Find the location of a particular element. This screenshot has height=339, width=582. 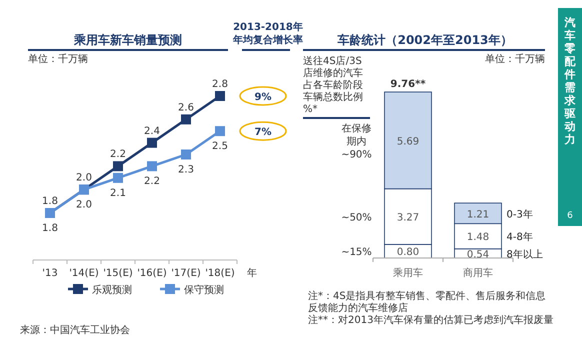

text: 注**：对2013年汽车保有量的估算已考虑到汽车报废量 is located at coordinates (431, 320).